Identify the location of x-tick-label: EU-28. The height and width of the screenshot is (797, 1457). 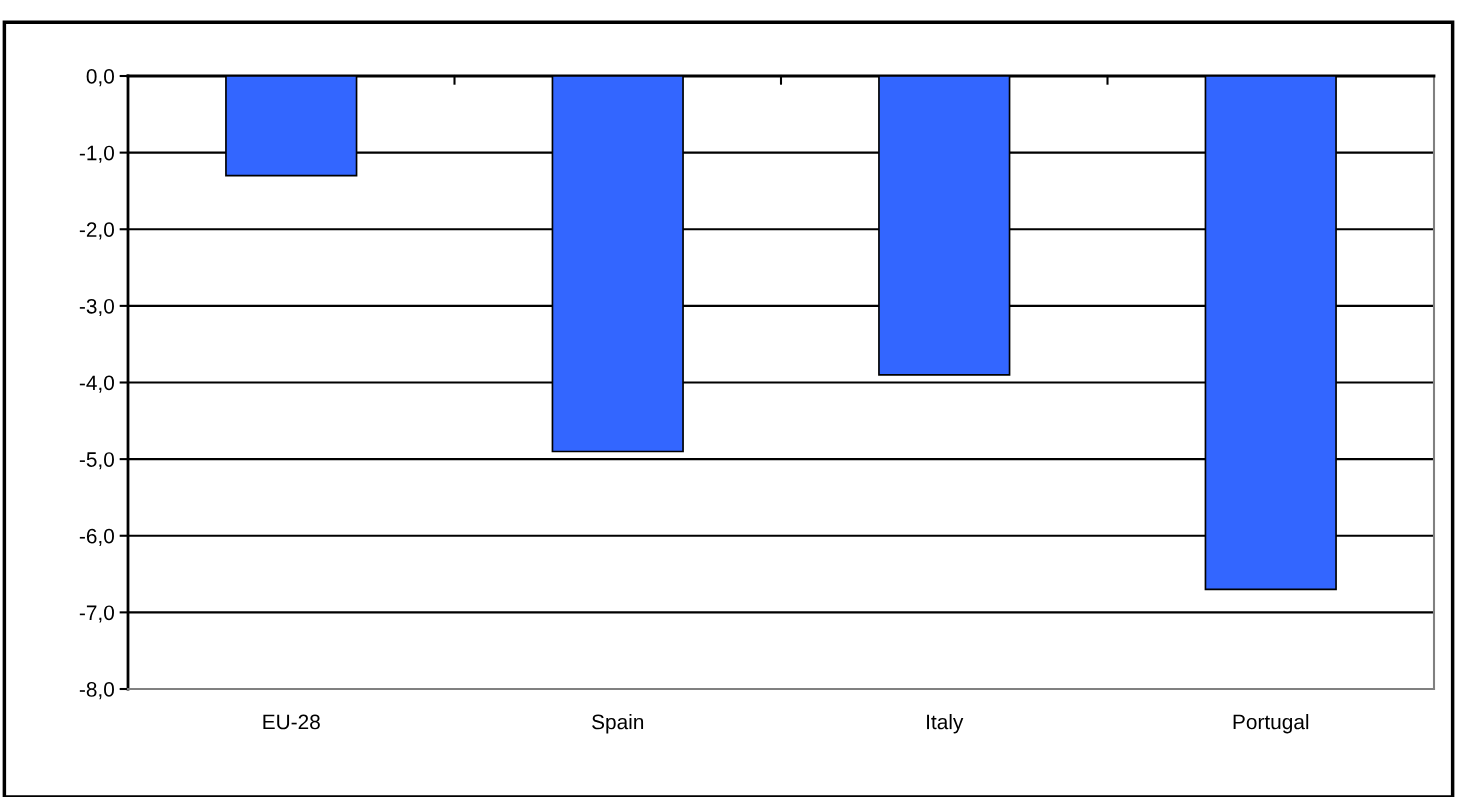
(291, 722).